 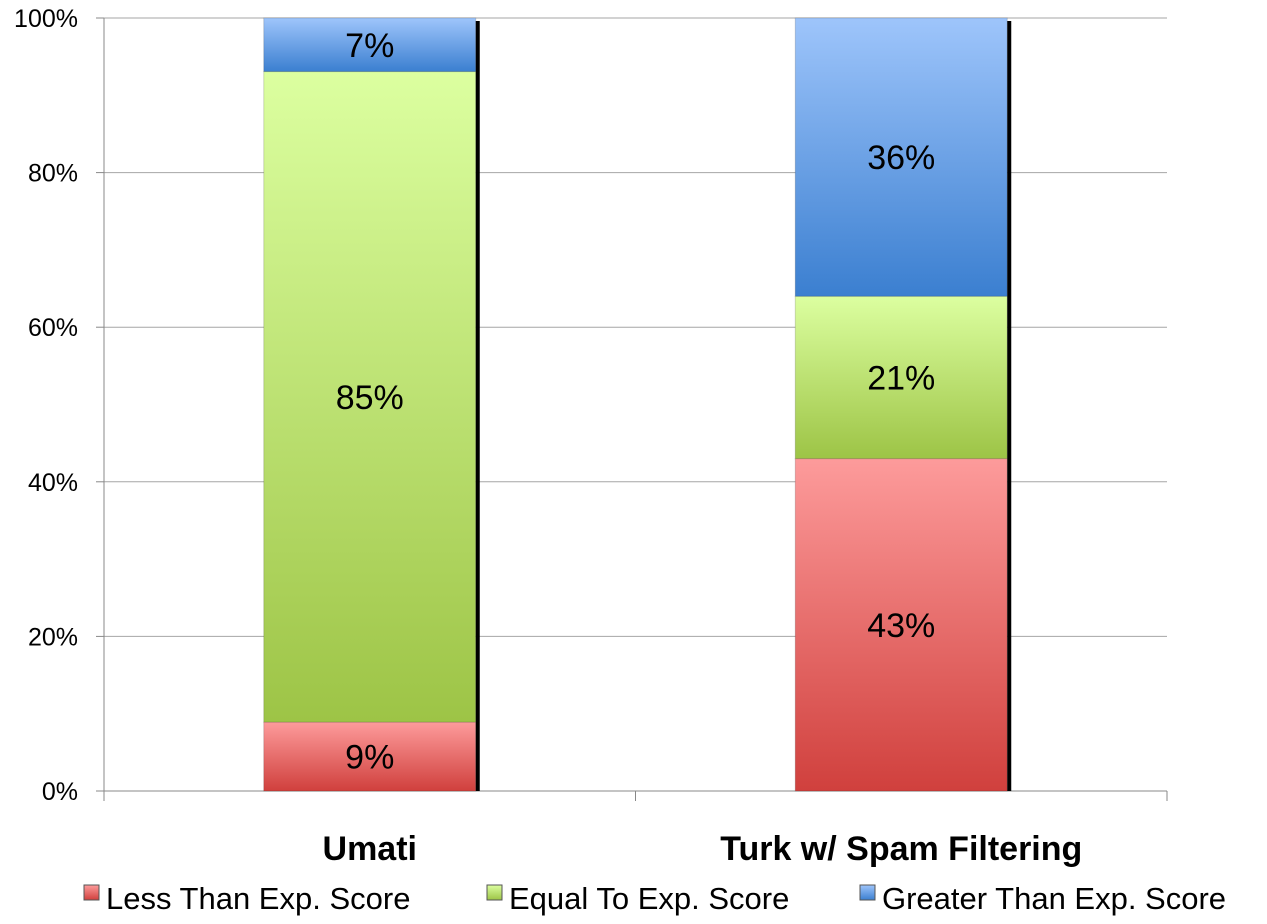 I want to click on y-tick-label: 40%, so click(x=53, y=483).